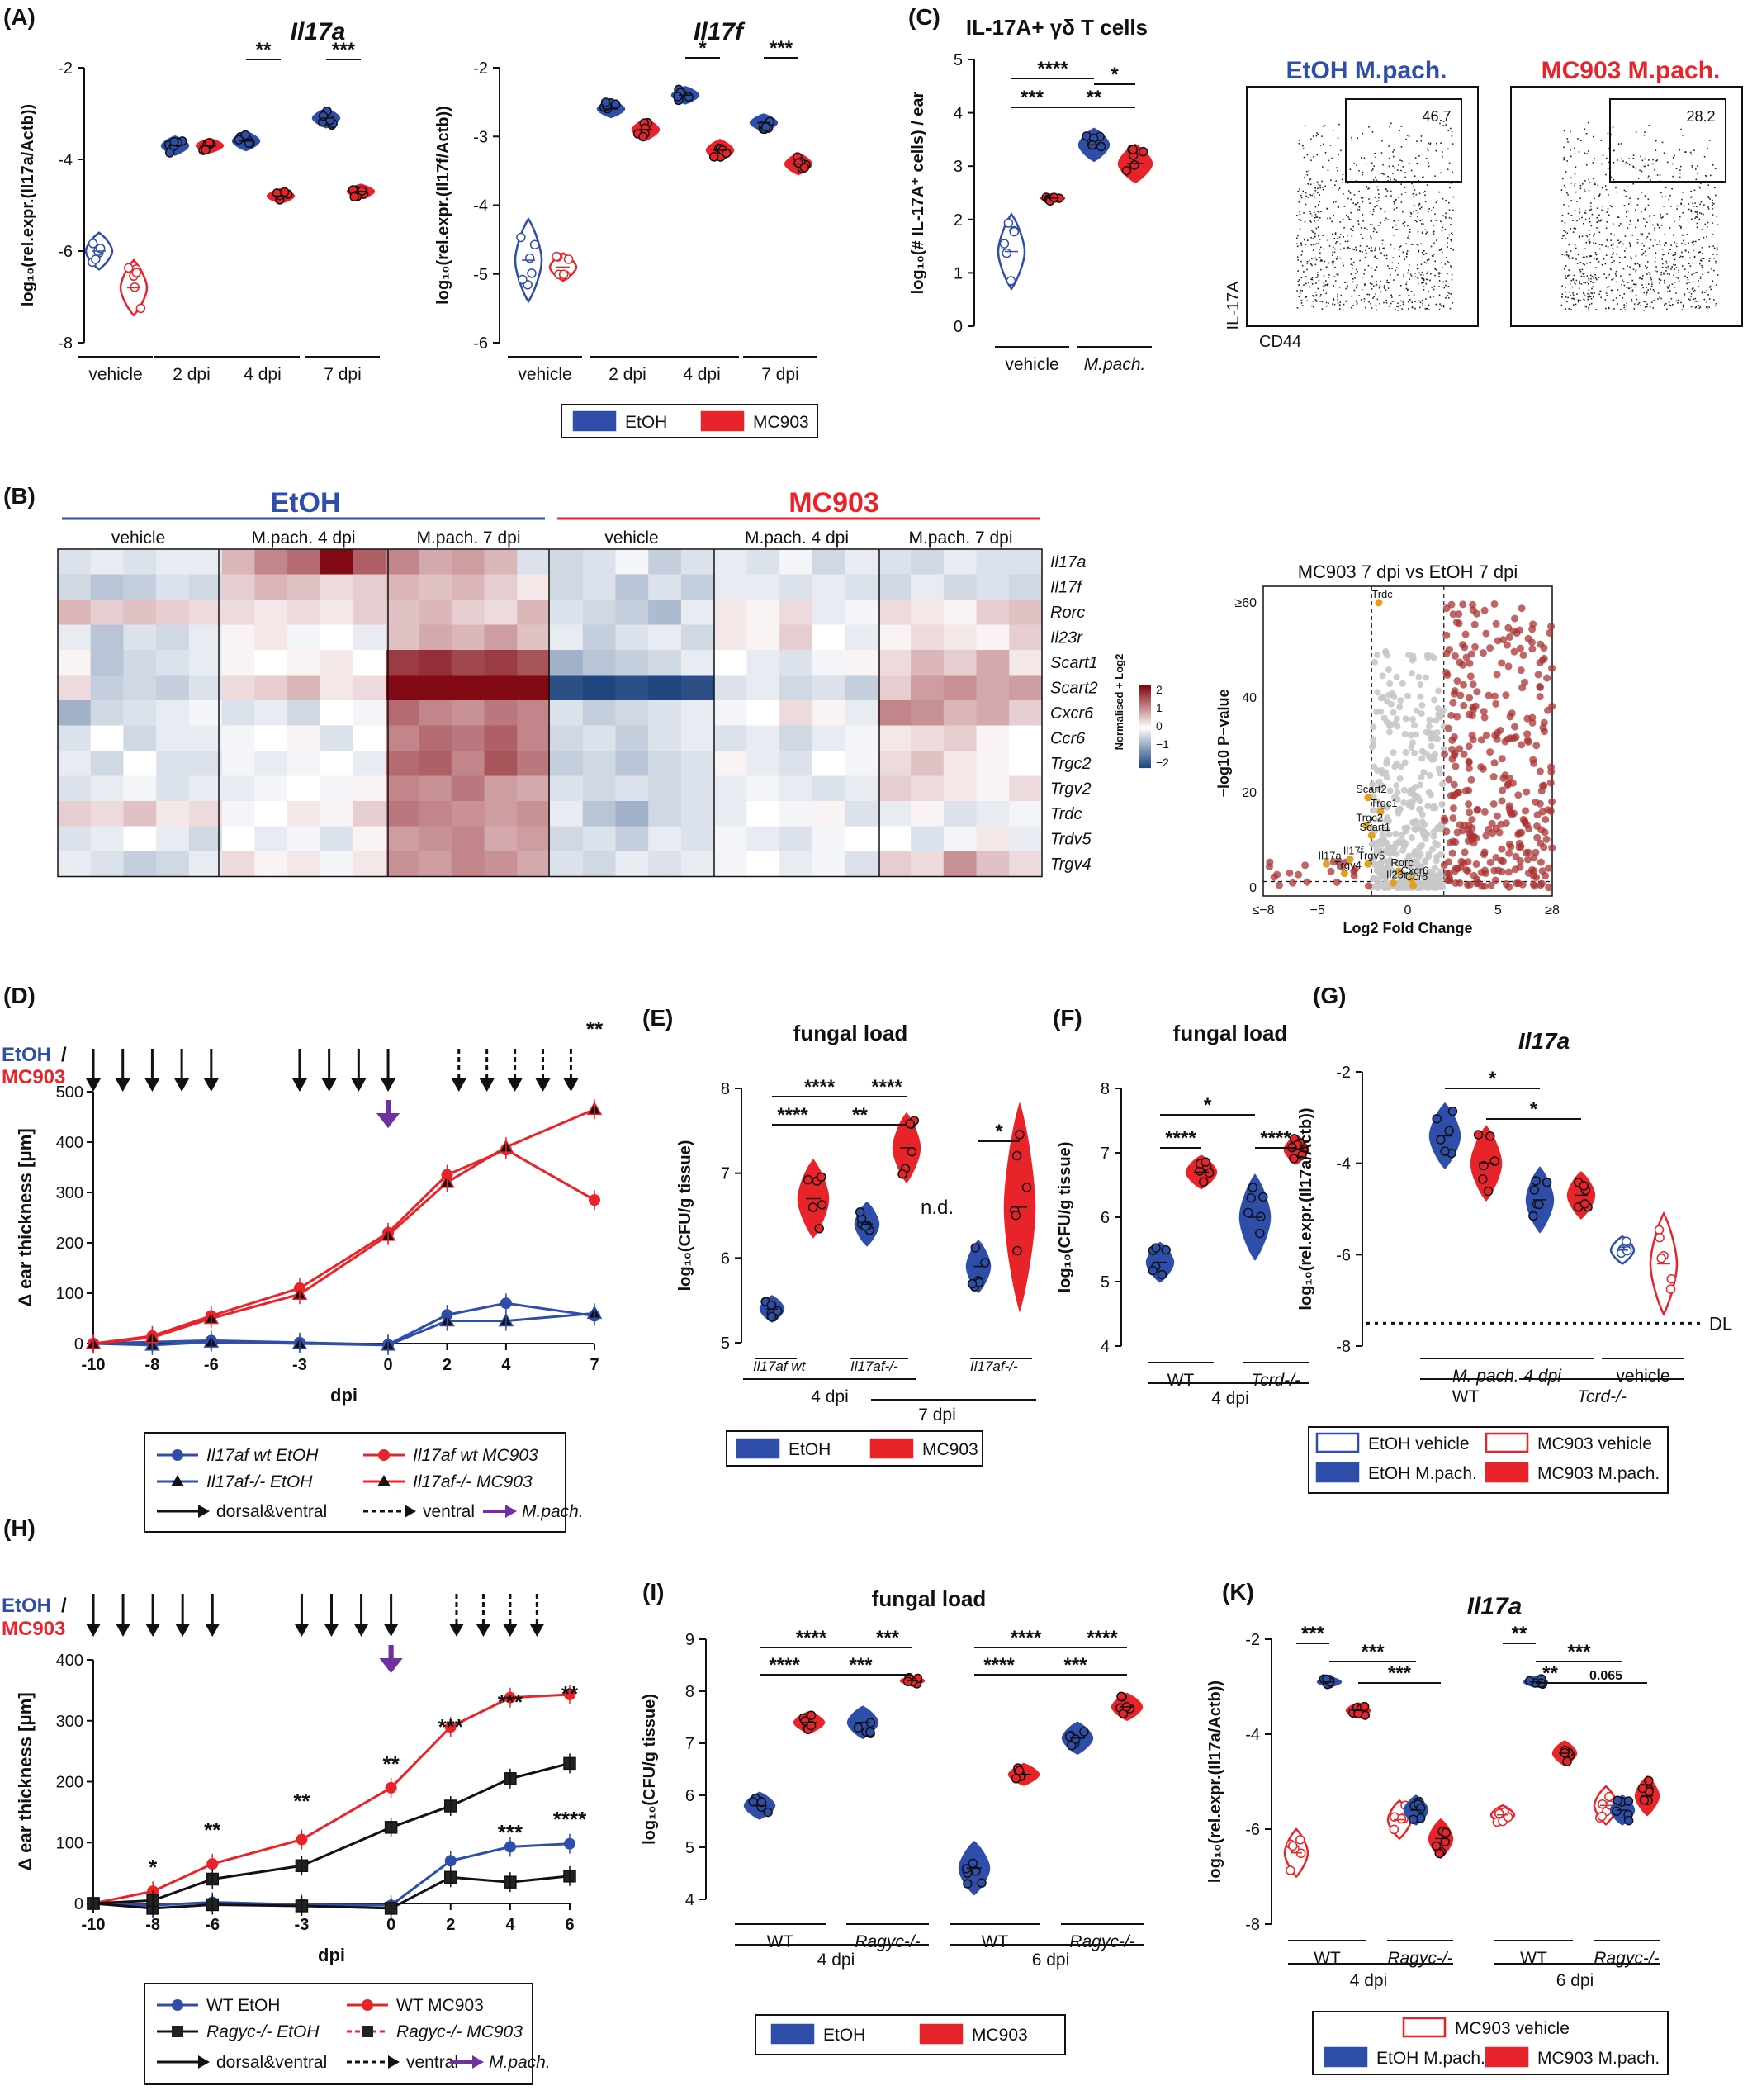 The image size is (1757, 2100). Describe the element at coordinates (860, 1115) in the screenshot. I see `significance-label: **` at that location.